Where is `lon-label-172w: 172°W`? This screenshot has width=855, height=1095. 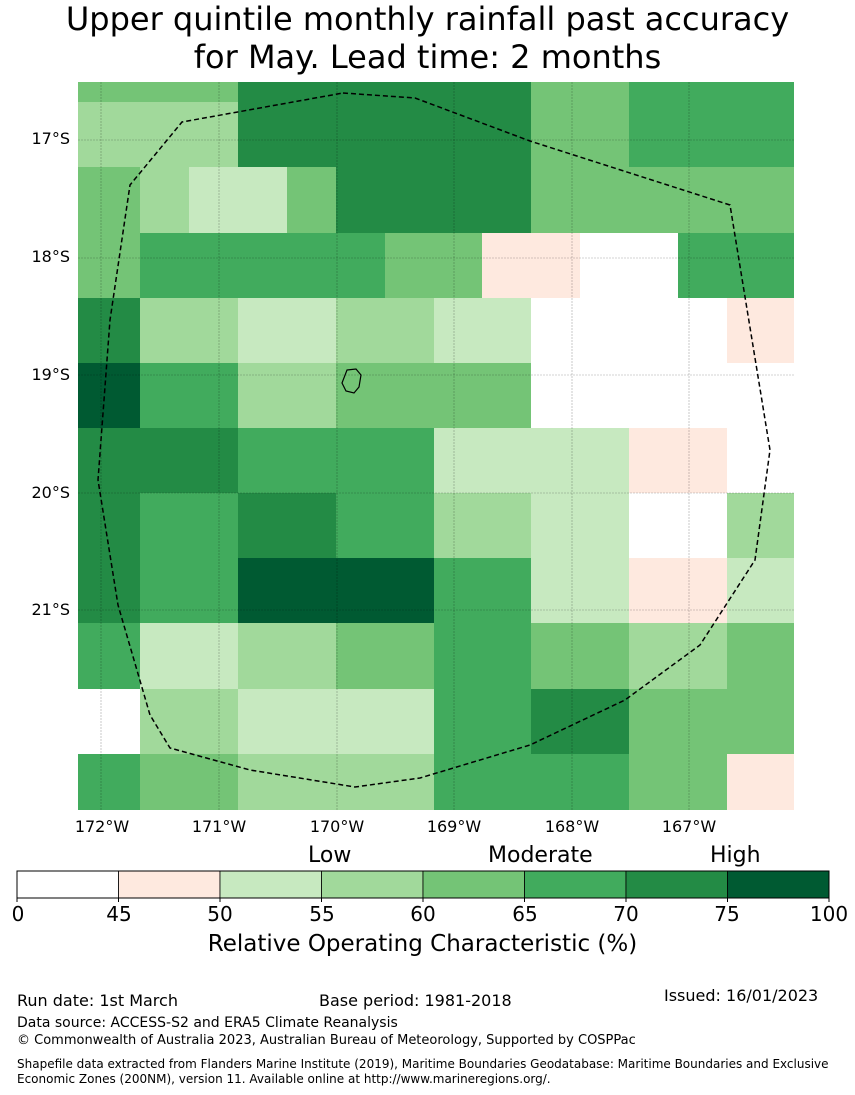
lon-label-172w: 172°W is located at coordinates (102, 826).